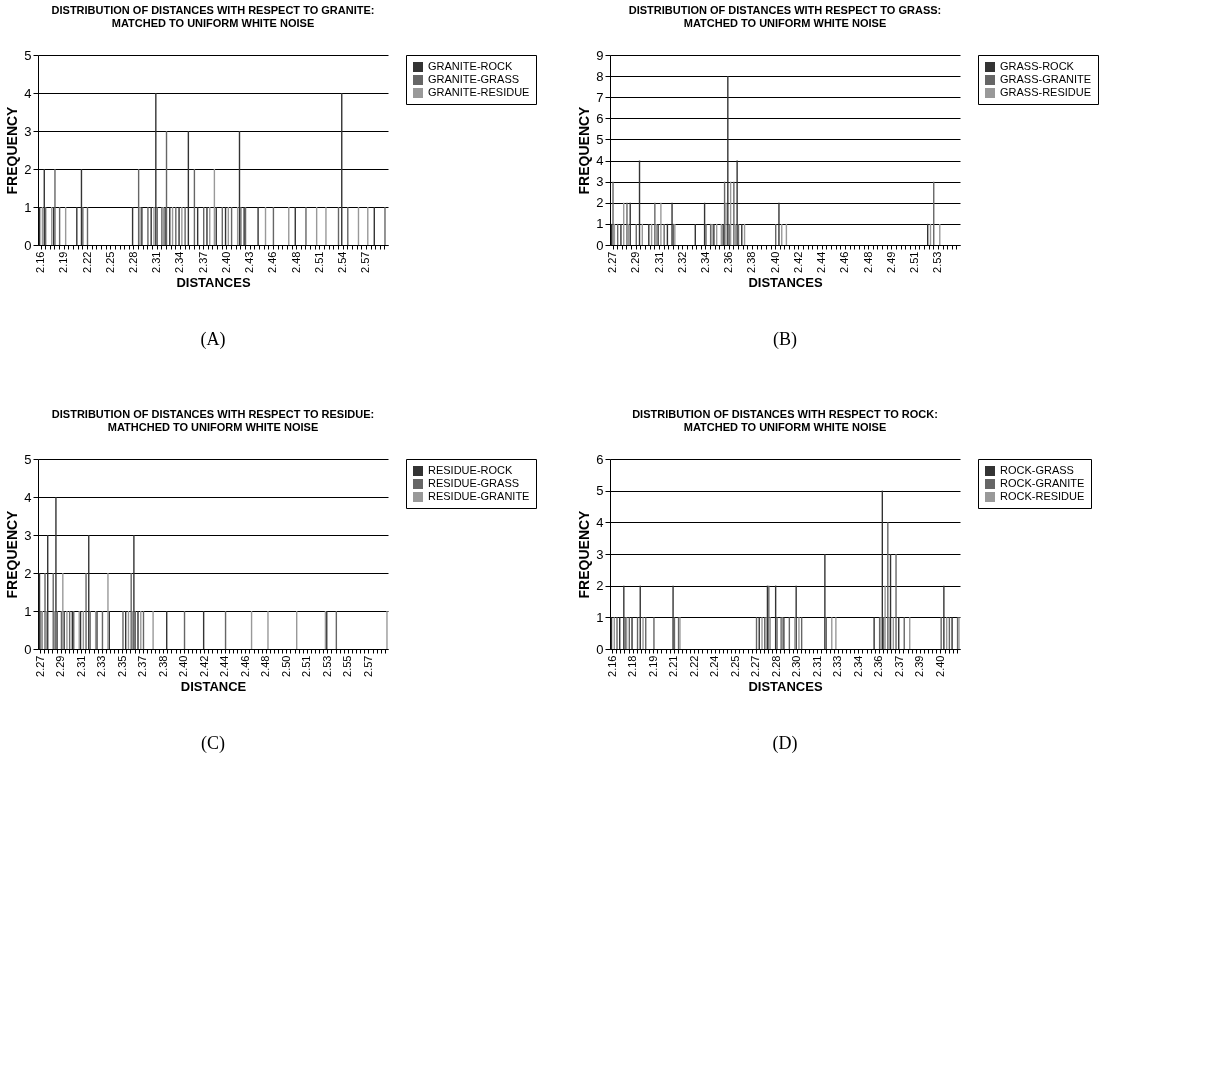 The image size is (1216, 1079). I want to click on x-tick-label: 2.55, so click(347, 666).